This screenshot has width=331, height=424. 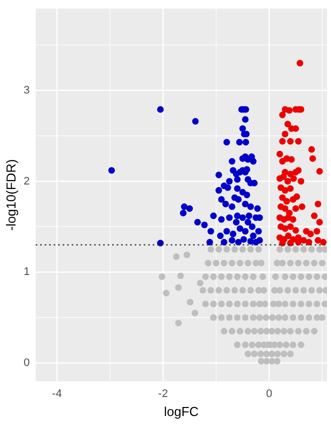 I want to click on y-tick-label: 0, so click(x=27, y=363).